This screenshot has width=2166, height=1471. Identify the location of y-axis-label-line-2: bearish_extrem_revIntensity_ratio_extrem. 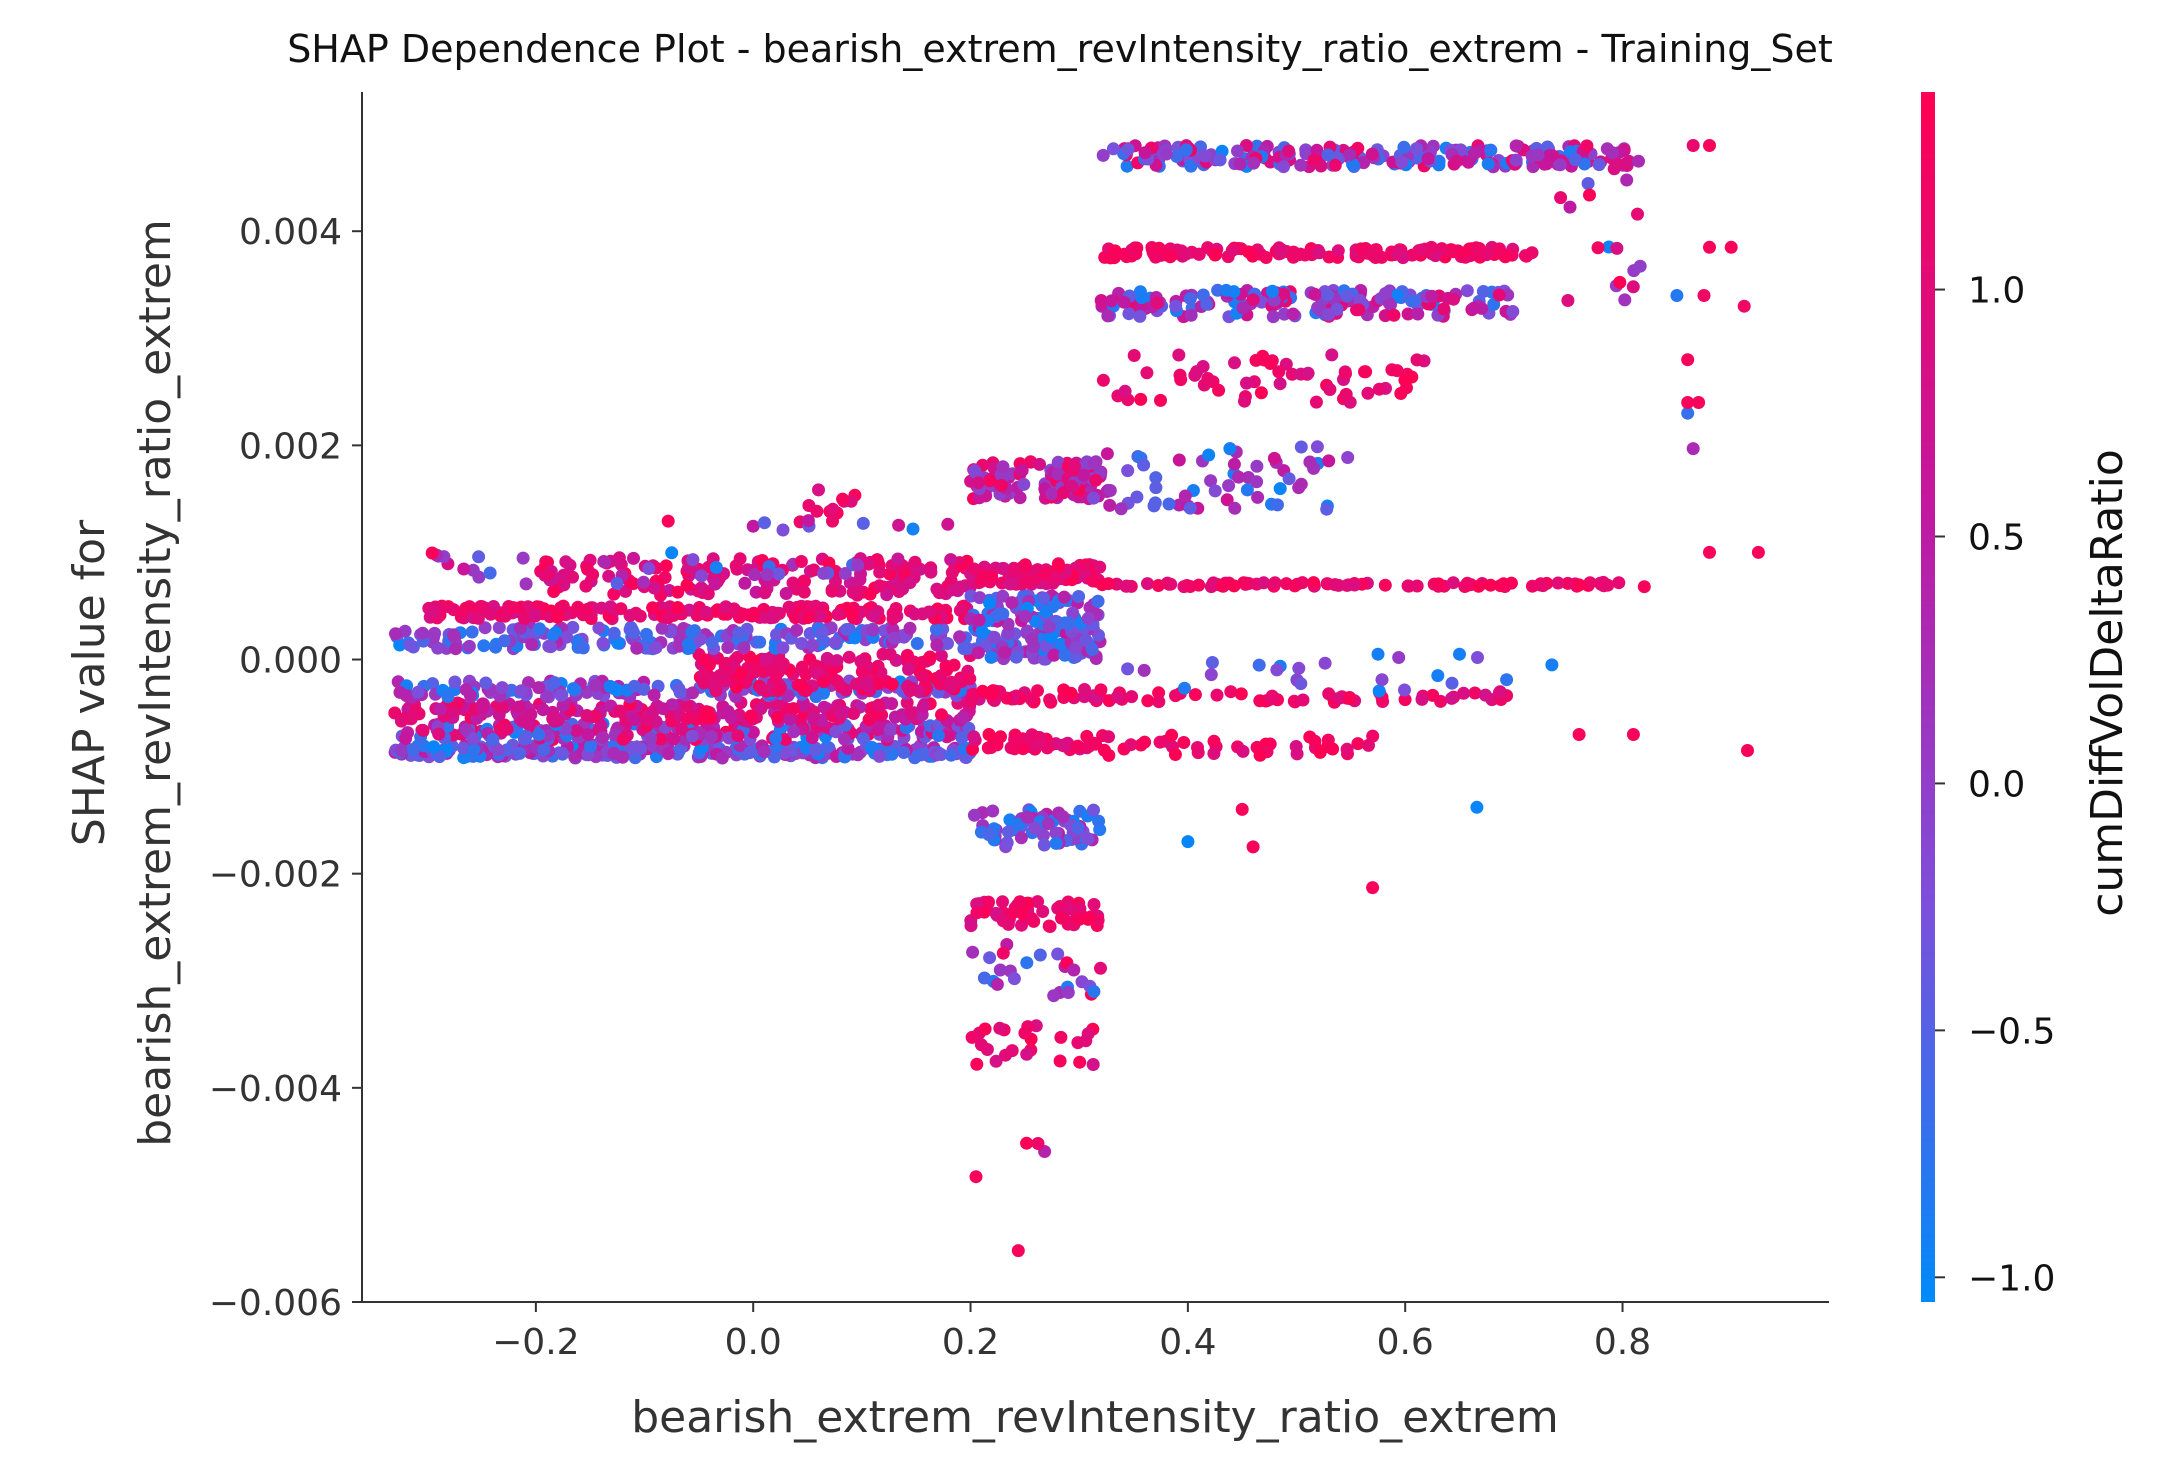
(155, 683).